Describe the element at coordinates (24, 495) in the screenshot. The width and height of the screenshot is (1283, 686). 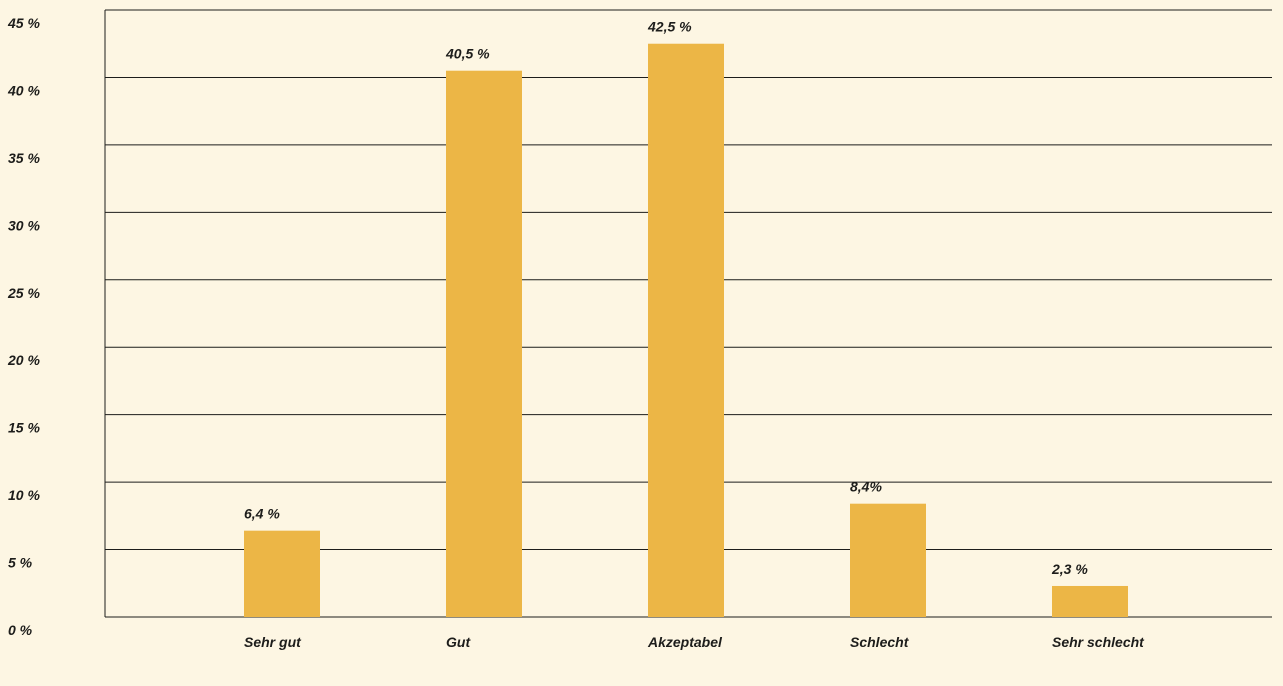
I see `y-tick-label: 10 %` at that location.